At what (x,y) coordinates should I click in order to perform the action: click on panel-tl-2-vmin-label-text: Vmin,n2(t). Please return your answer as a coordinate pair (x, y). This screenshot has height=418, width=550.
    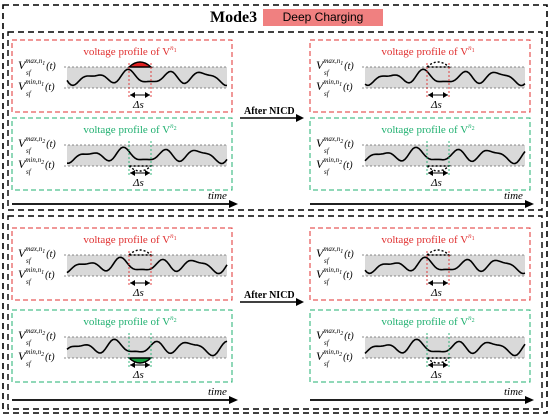
    Looking at the image, I should click on (36, 163).